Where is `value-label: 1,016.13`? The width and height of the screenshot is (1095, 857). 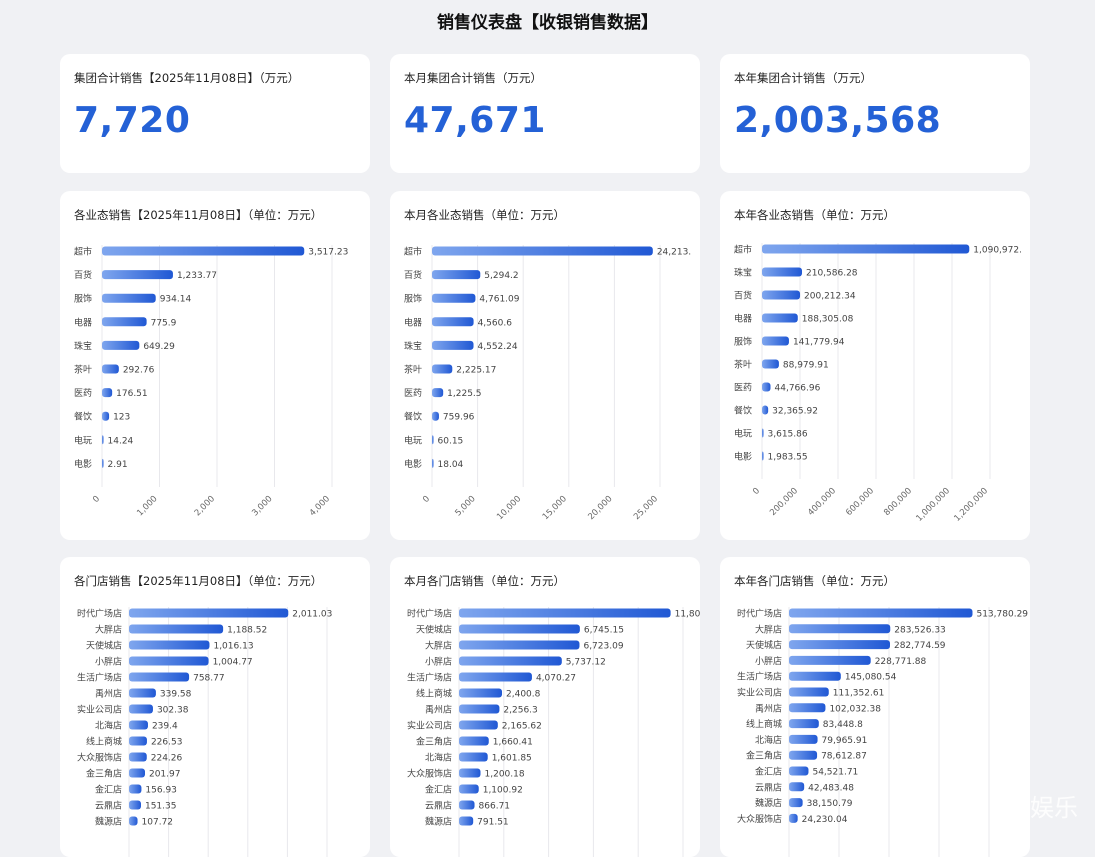 value-label: 1,016.13 is located at coordinates (233, 647).